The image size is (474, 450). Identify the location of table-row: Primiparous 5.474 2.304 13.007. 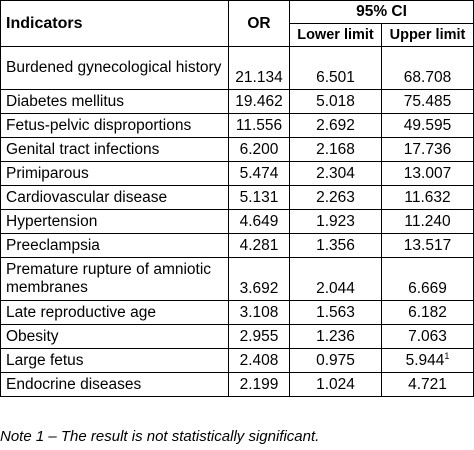
(237, 173).